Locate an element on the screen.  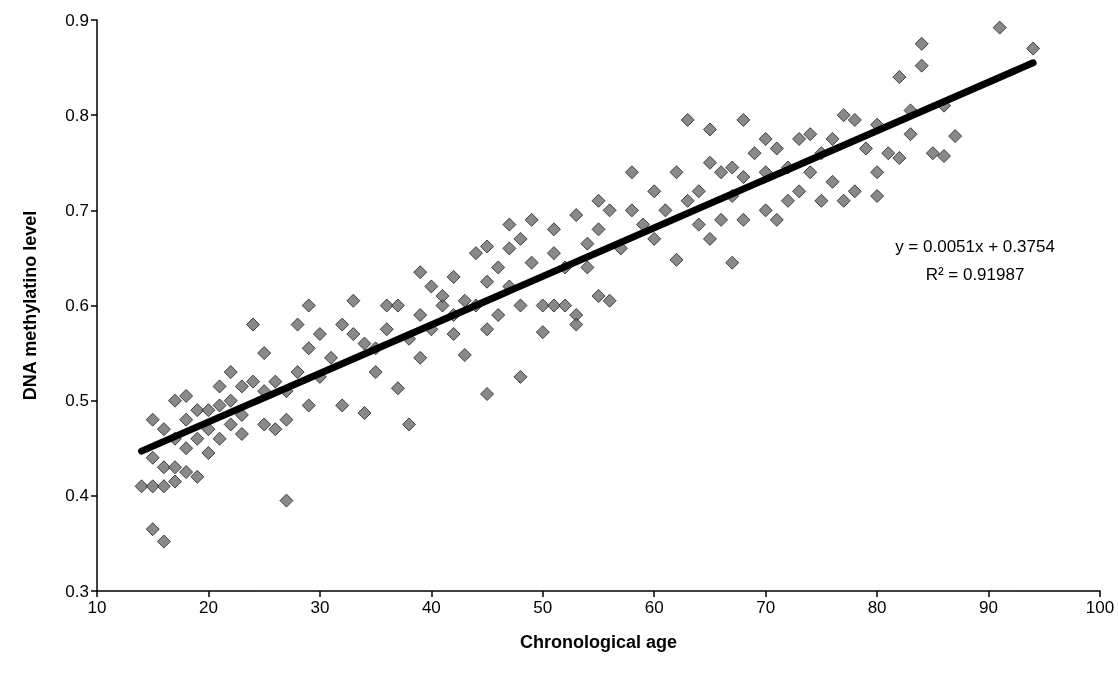
x-axis-title: Chronological age is located at coordinates (598, 642).